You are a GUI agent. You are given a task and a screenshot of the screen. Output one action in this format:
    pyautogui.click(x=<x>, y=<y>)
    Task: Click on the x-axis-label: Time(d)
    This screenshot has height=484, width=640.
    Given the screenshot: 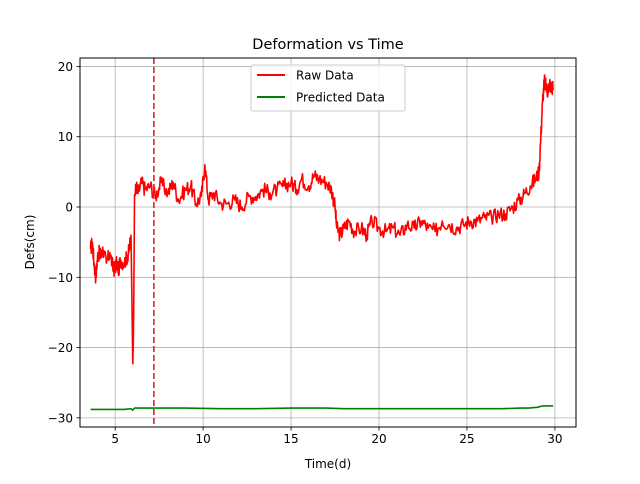 What is the action you would take?
    pyautogui.click(x=327, y=464)
    